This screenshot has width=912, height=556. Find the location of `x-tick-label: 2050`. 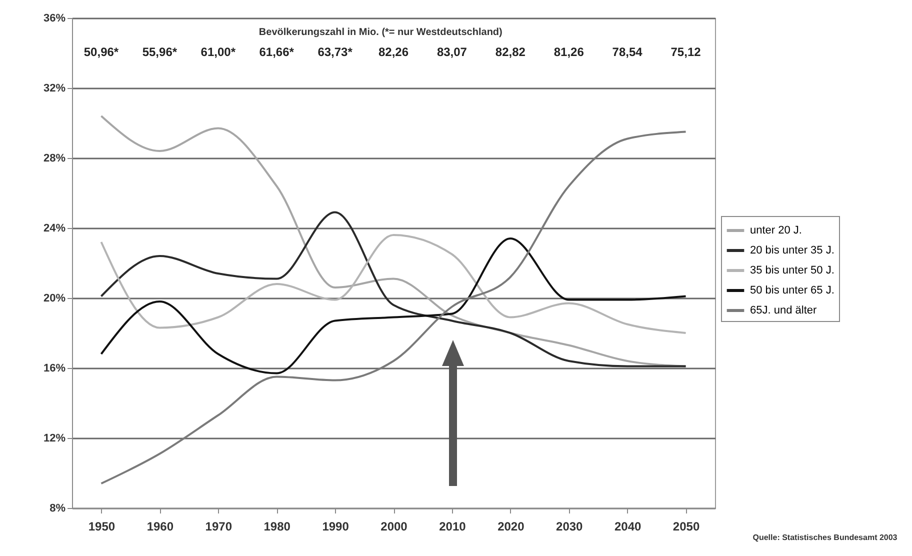

x-tick-label: 2050 is located at coordinates (686, 527).